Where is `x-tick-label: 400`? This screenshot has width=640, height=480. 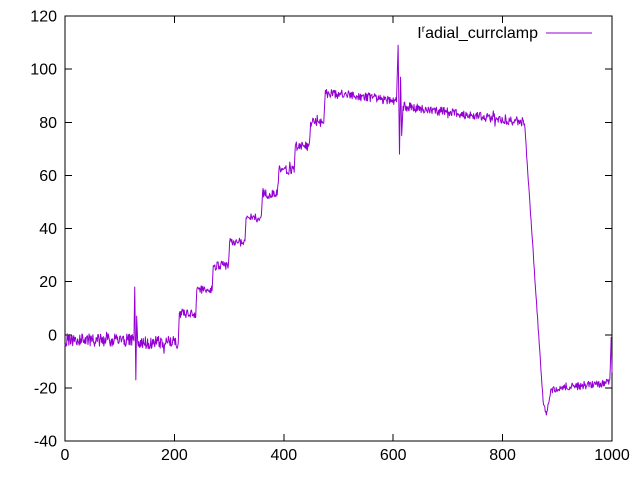
x-tick-label: 400 is located at coordinates (283, 455).